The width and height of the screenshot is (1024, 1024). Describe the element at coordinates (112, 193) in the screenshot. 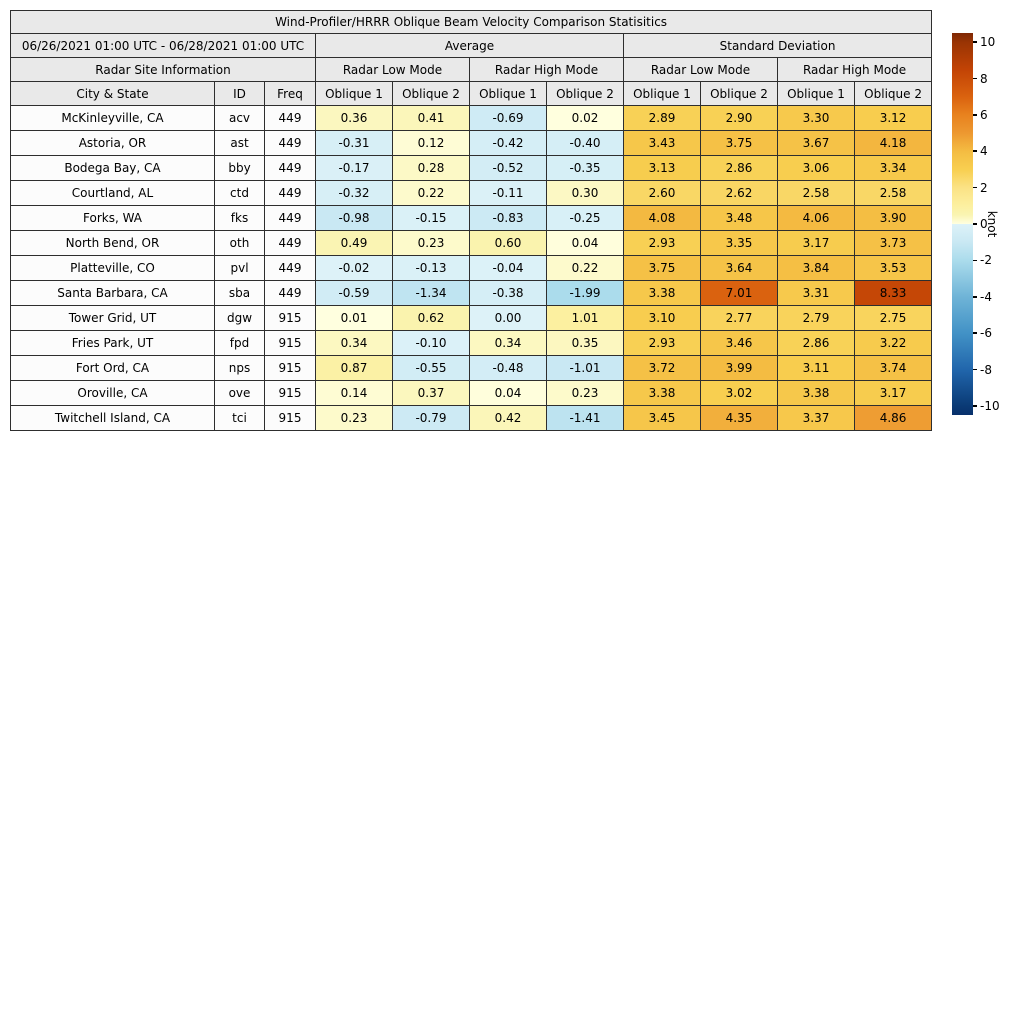

I see `city-state-cell: Courtland, AL` at that location.